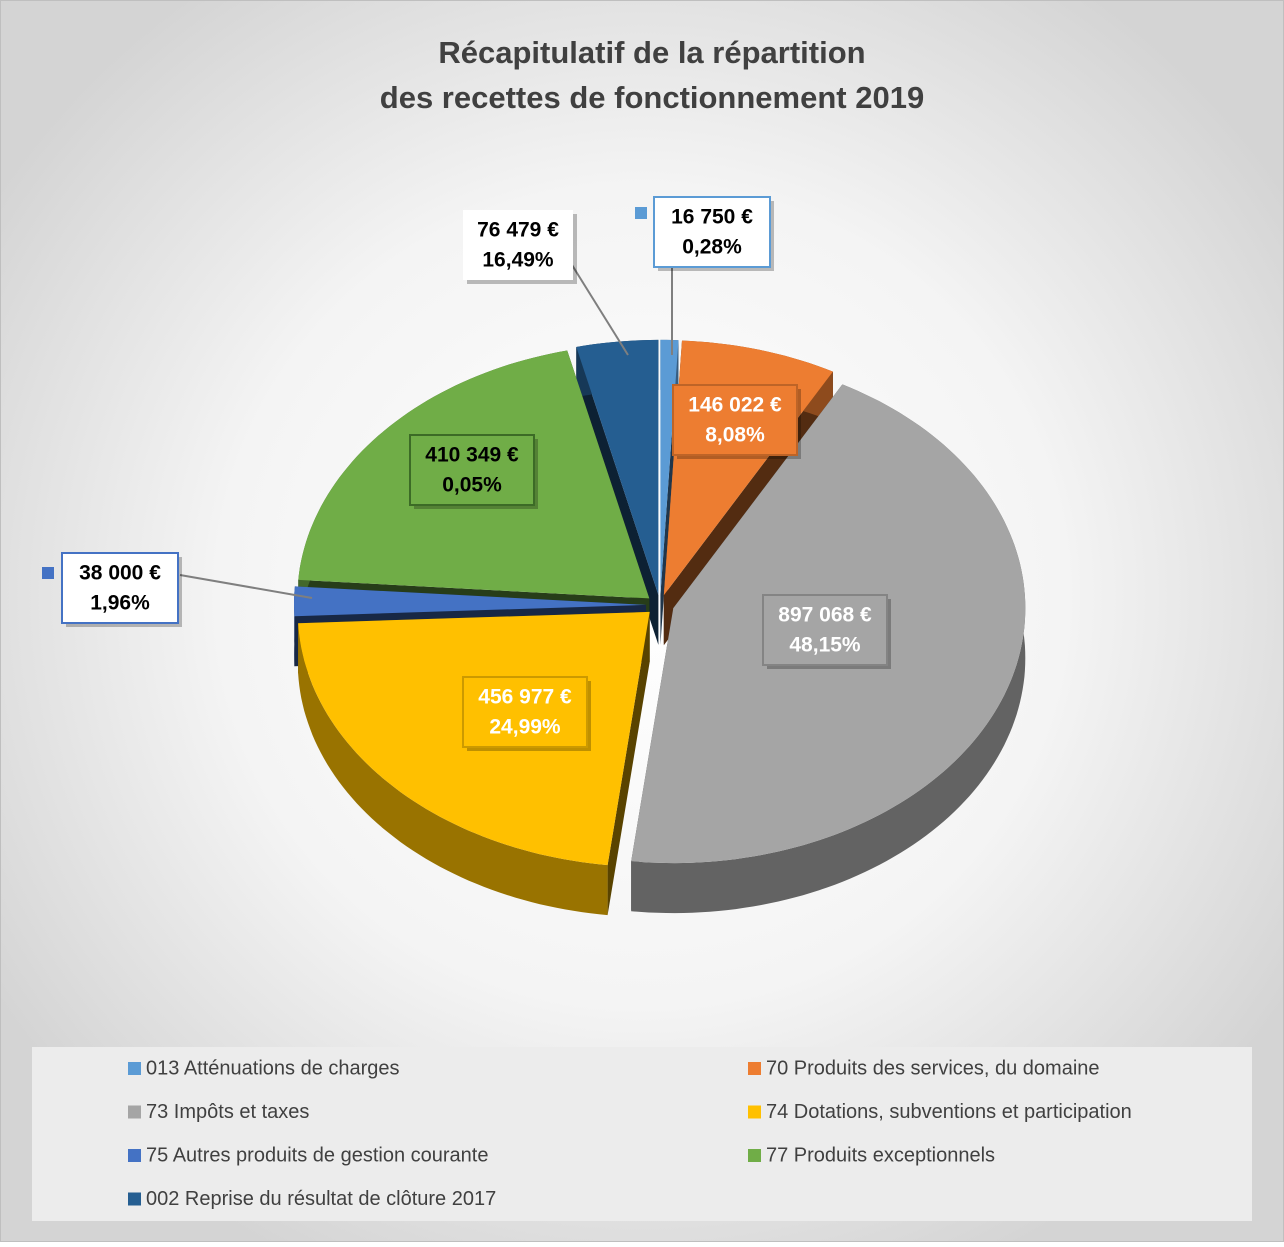 This screenshot has height=1247, width=1284. What do you see at coordinates (642, 1134) in the screenshot?
I see `legend` at bounding box center [642, 1134].